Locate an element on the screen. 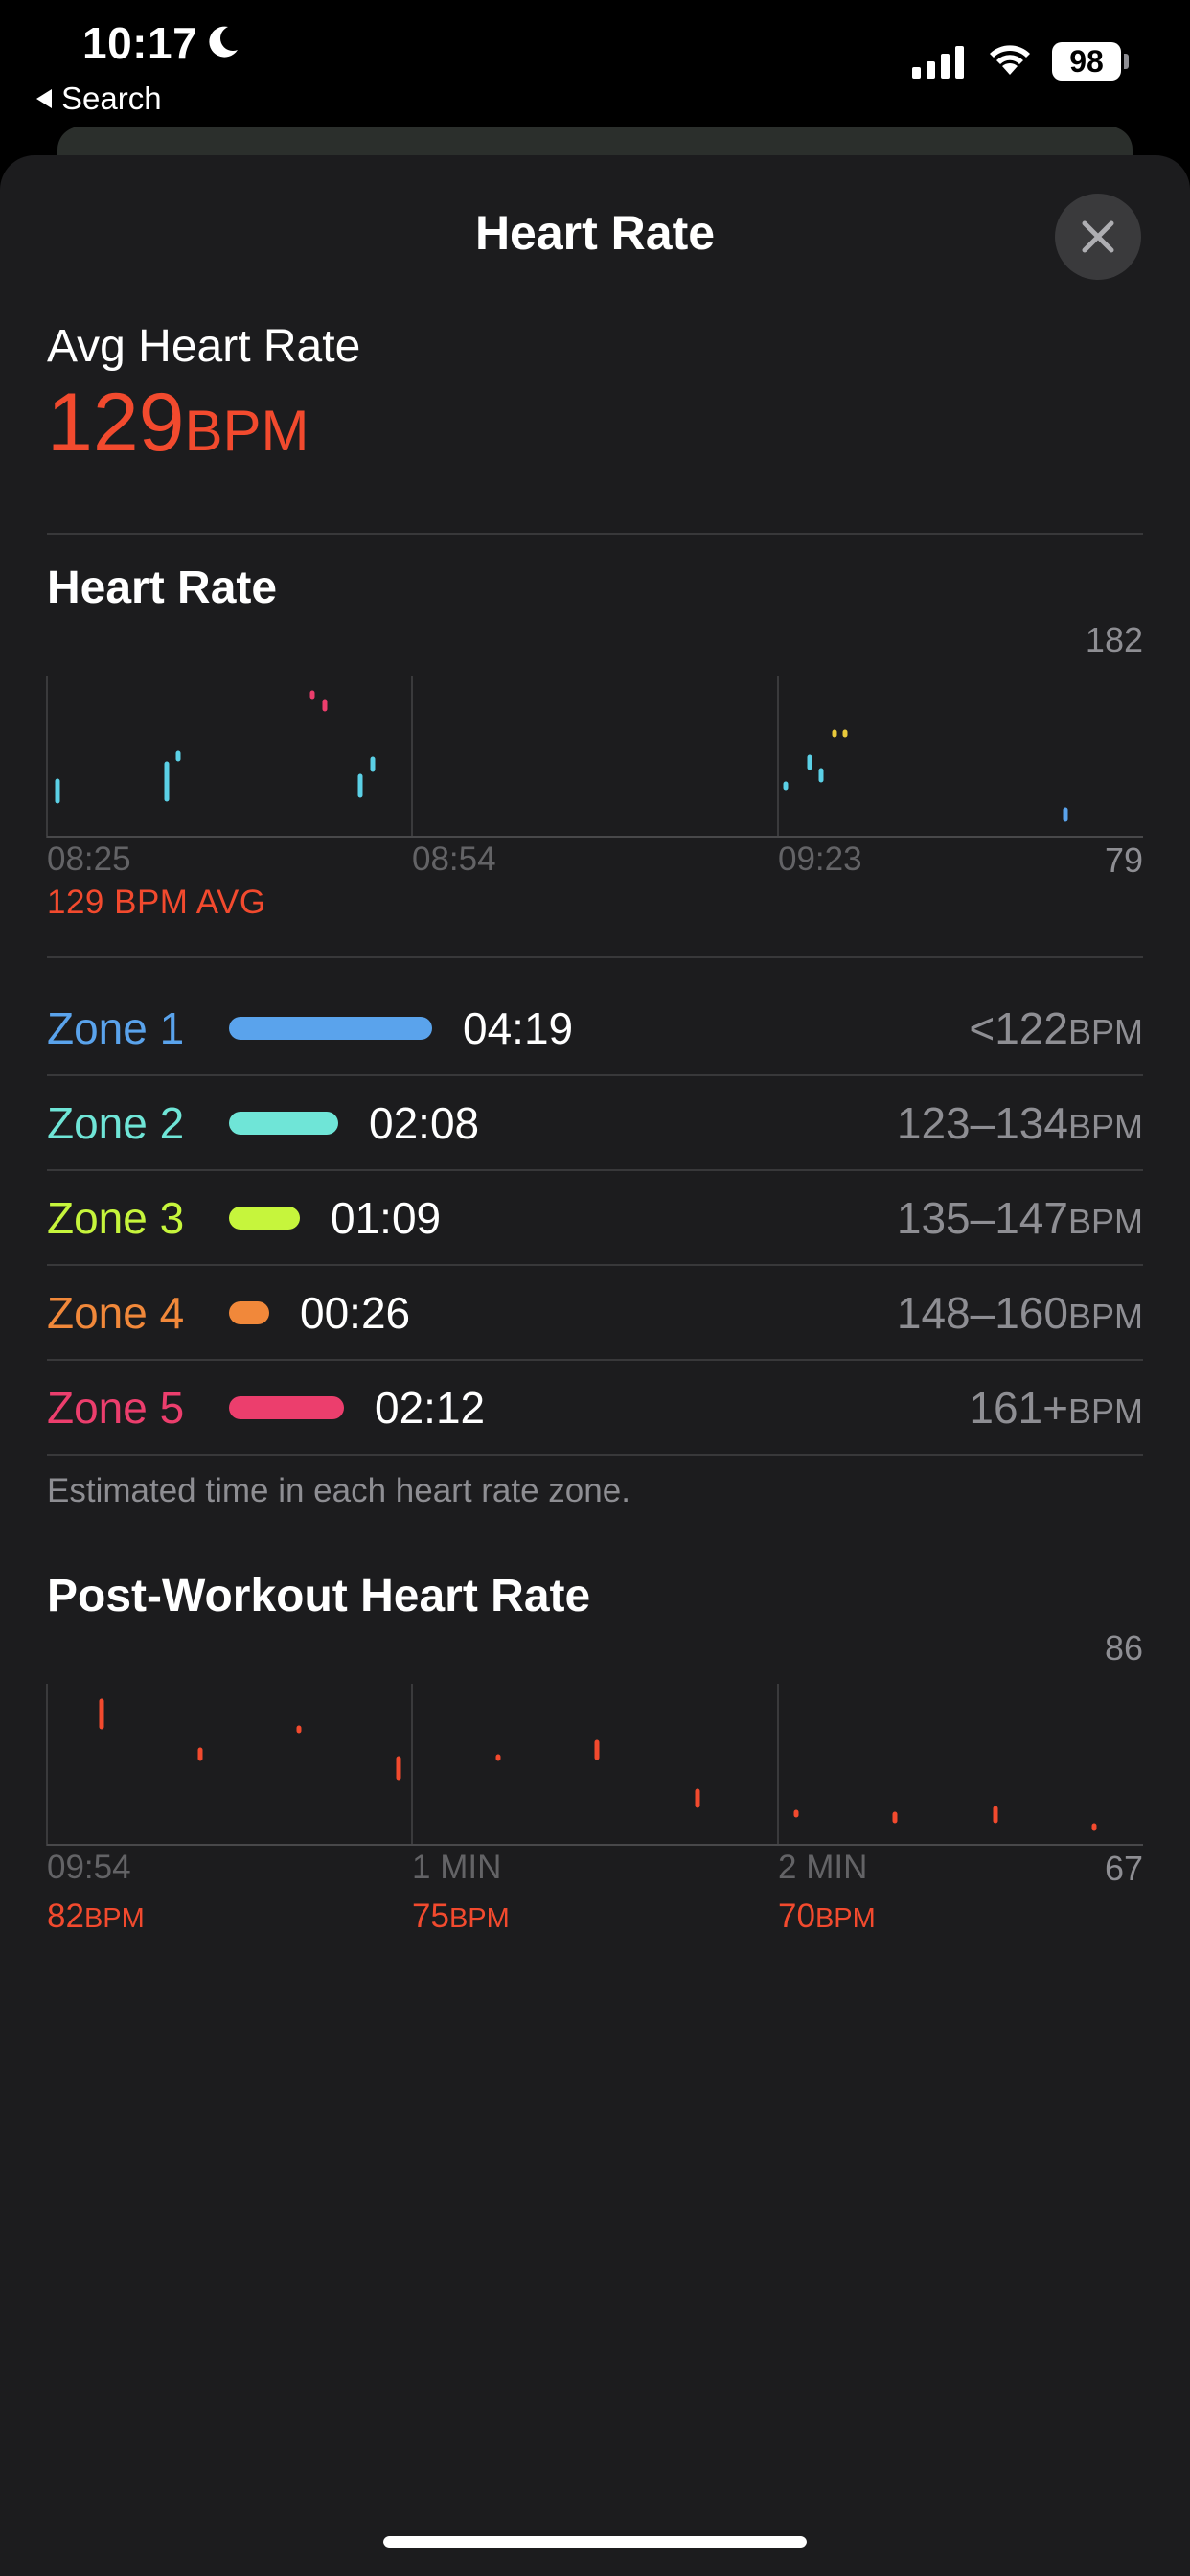  zone-row: Zone 5 02:12 161+BPM is located at coordinates (595, 1408).